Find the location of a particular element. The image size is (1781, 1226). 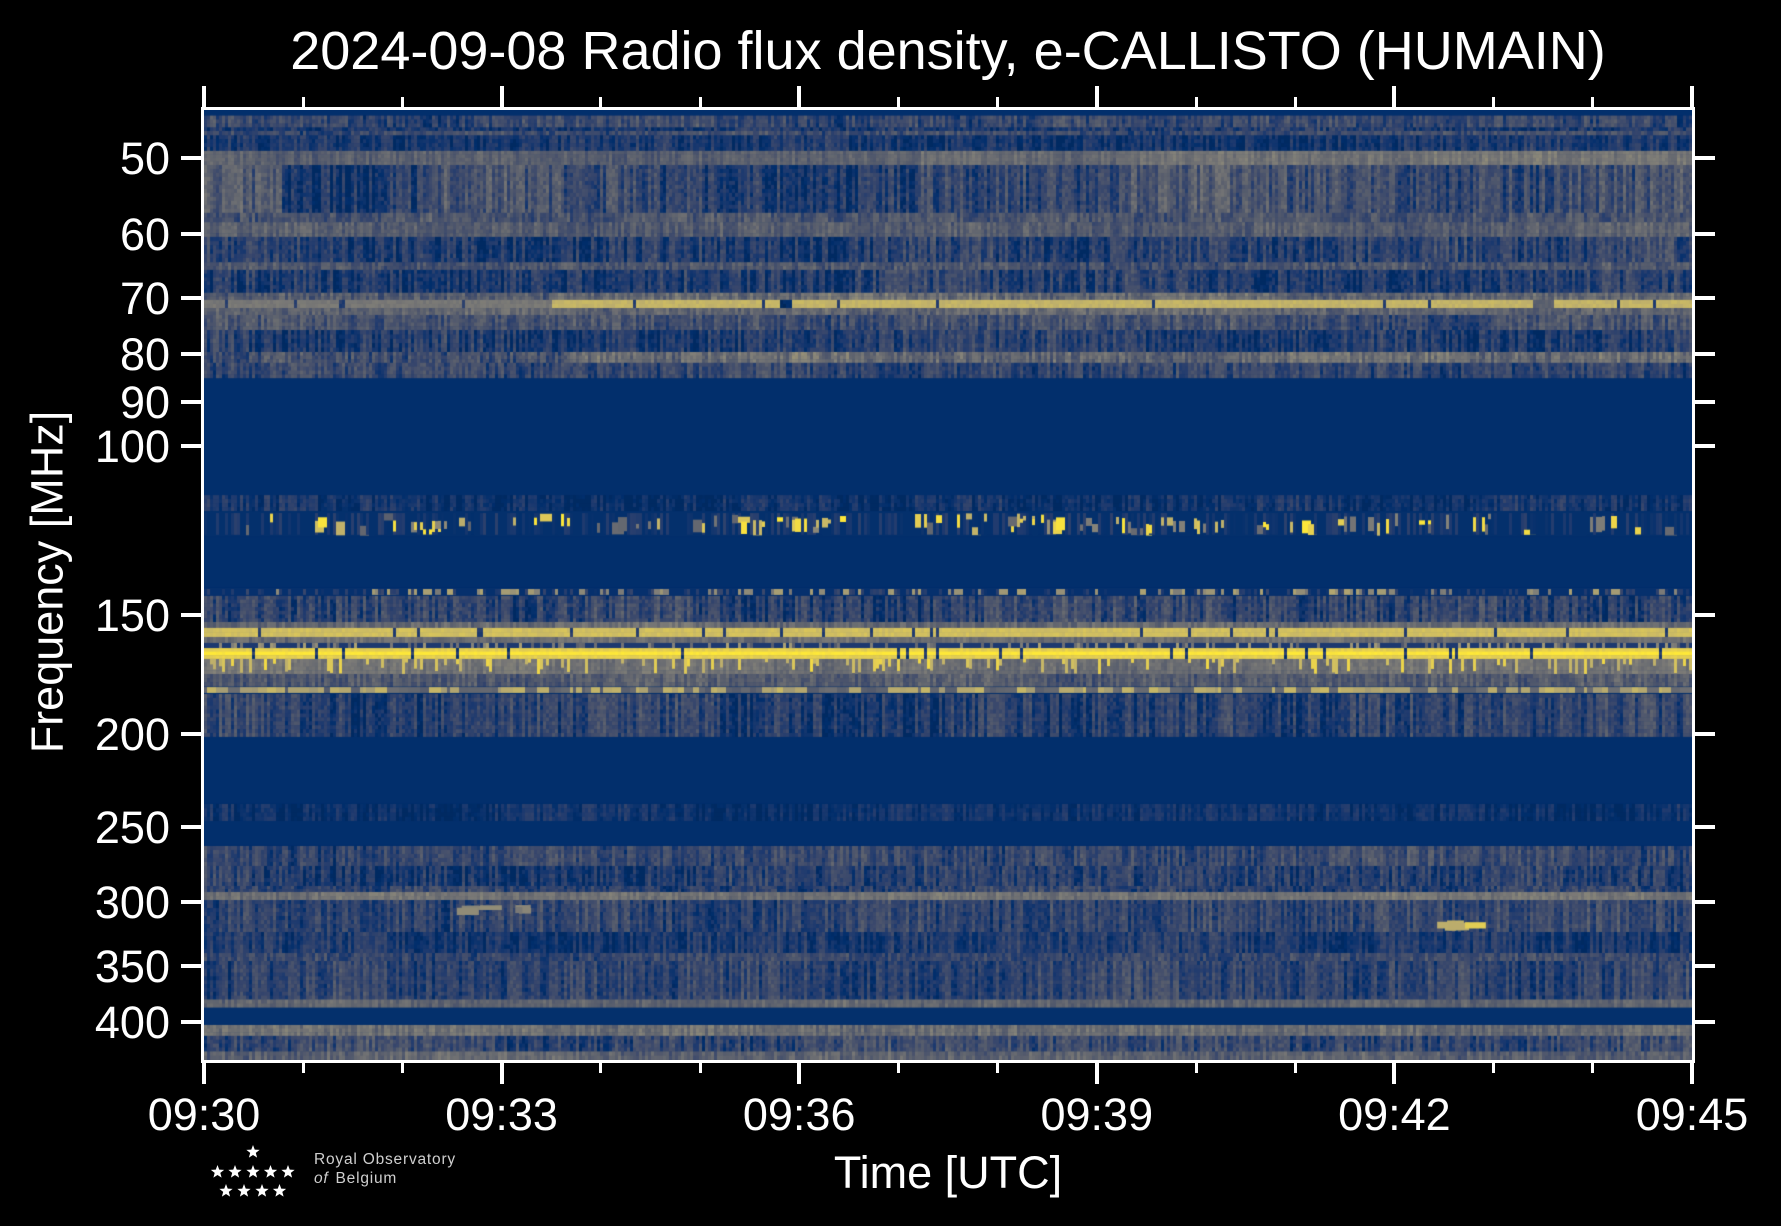

y-tick-label: 250 is located at coordinates (132, 827).